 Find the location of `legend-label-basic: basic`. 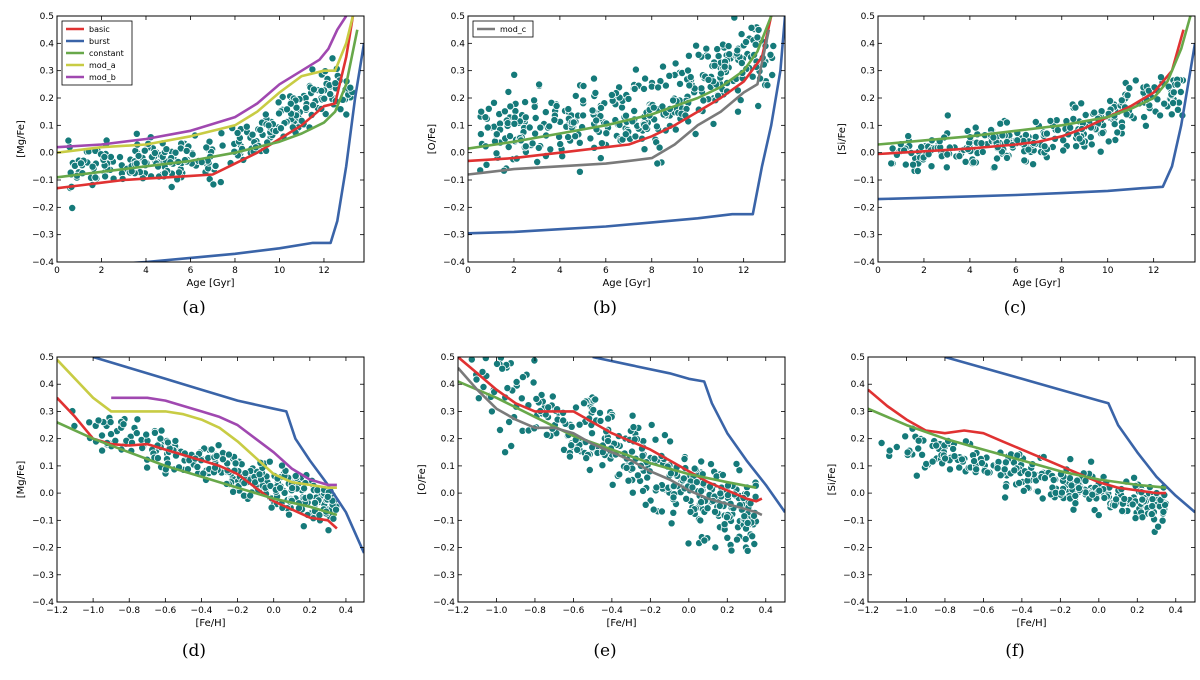

legend-label-basic: basic is located at coordinates (99, 29).